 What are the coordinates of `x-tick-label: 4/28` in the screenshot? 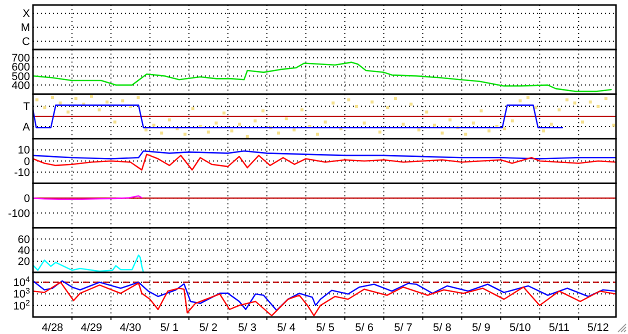 It's located at (53, 328).